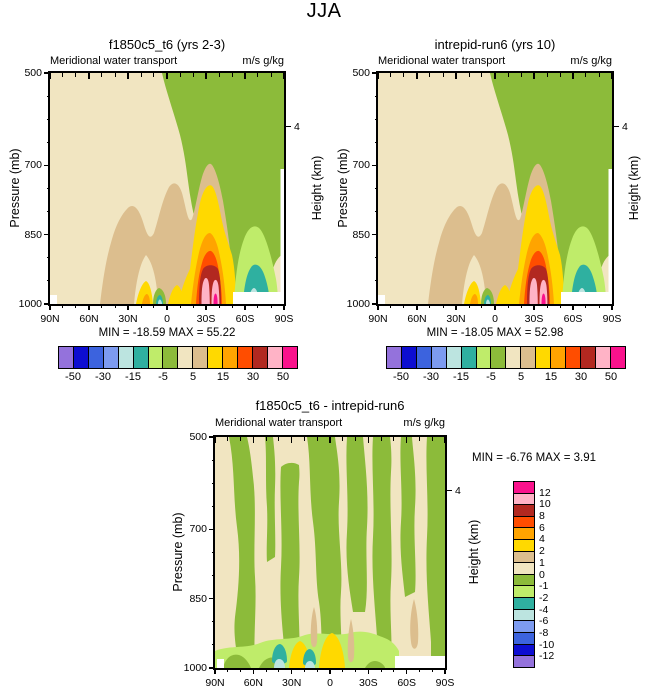 This screenshot has height=694, width=648. I want to click on y-tick-label: 500, so click(361, 73).